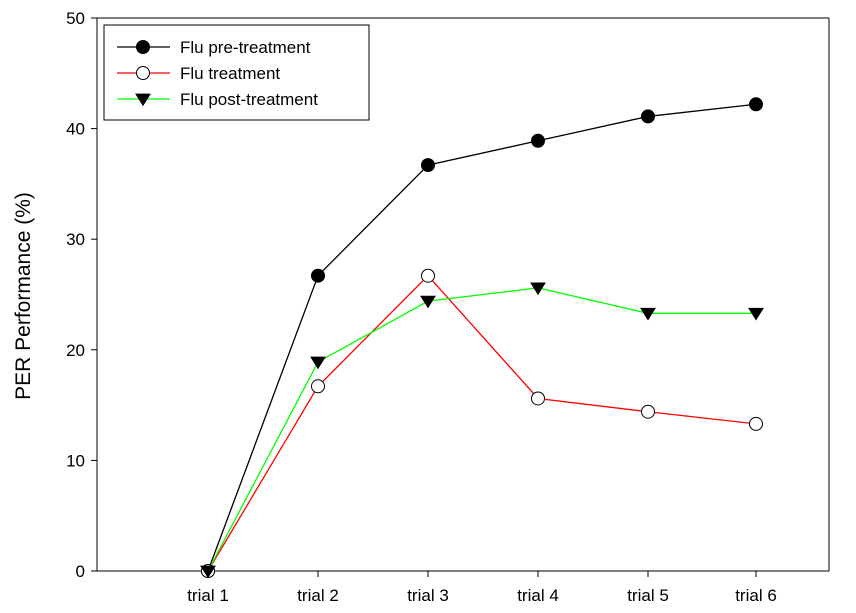 The width and height of the screenshot is (856, 613). I want to click on legend-label: Flu treatment, so click(230, 73).